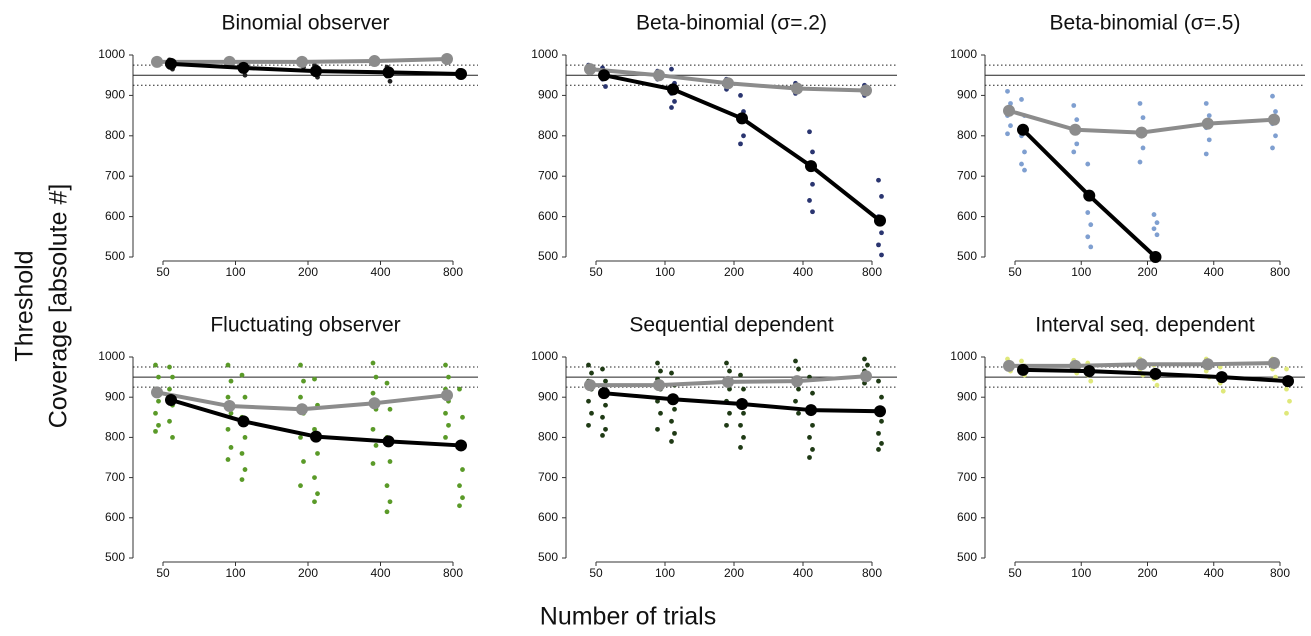 Image resolution: width=1311 pixels, height=636 pixels. Describe the element at coordinates (305, 23) in the screenshot. I see `panel-title: Binomial observer` at that location.